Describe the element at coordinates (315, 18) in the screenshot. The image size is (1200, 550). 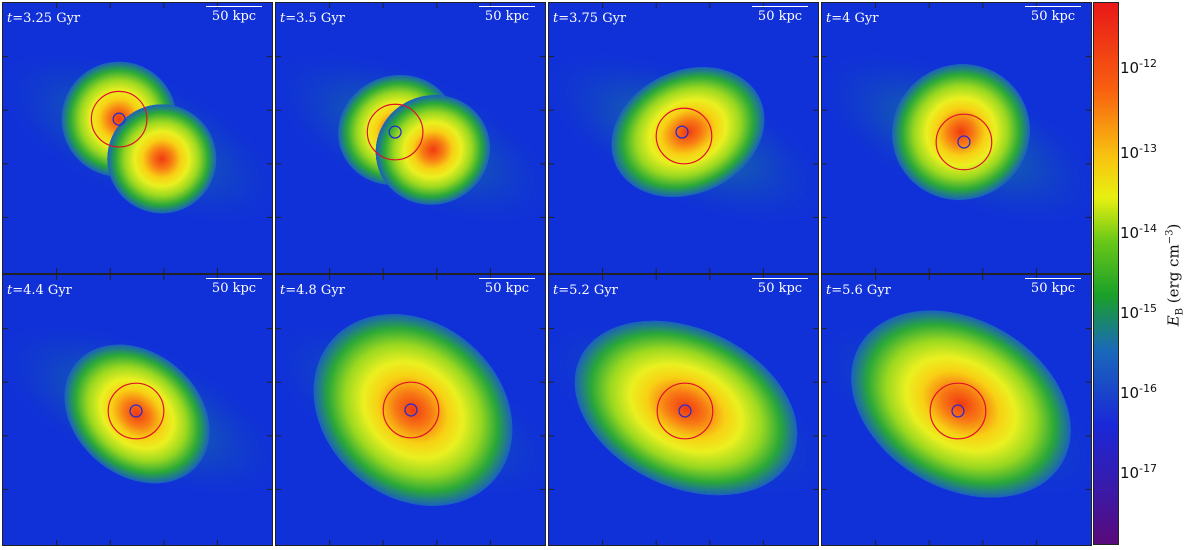
I see `time-value: =3.5 Gyr` at that location.